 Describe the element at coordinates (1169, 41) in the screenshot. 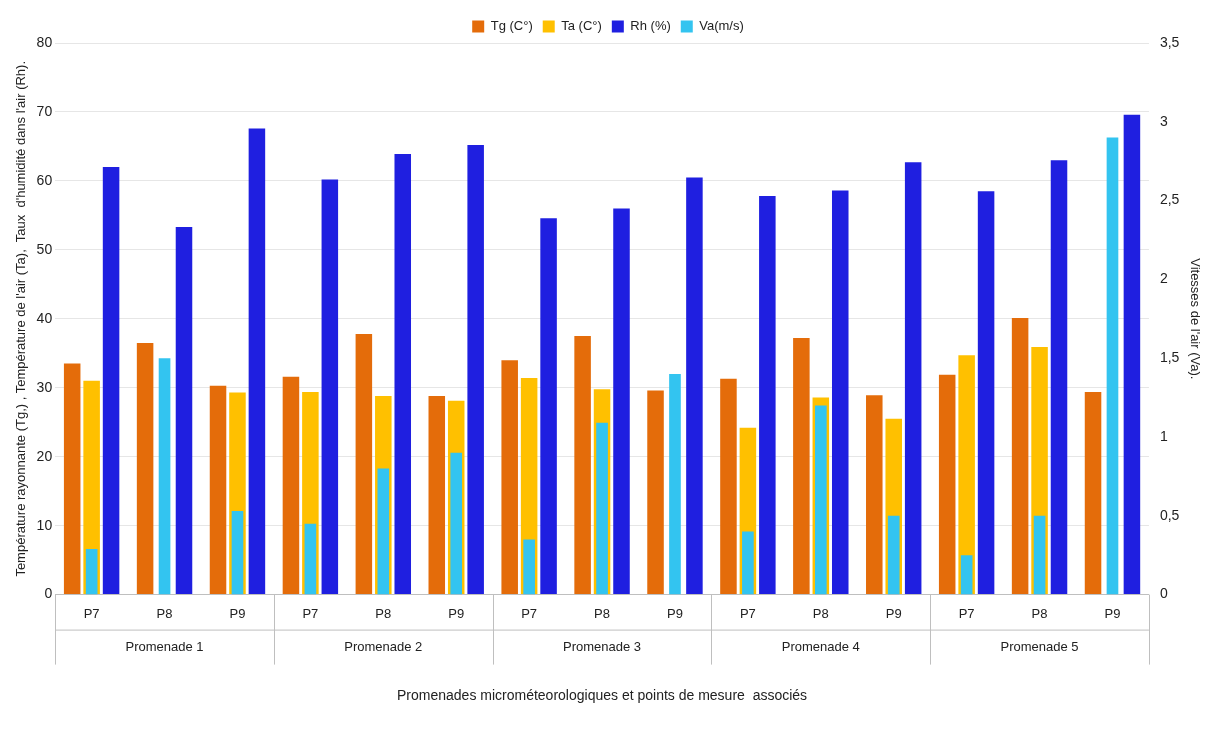

I see `y2-tick-label: 3,5` at that location.